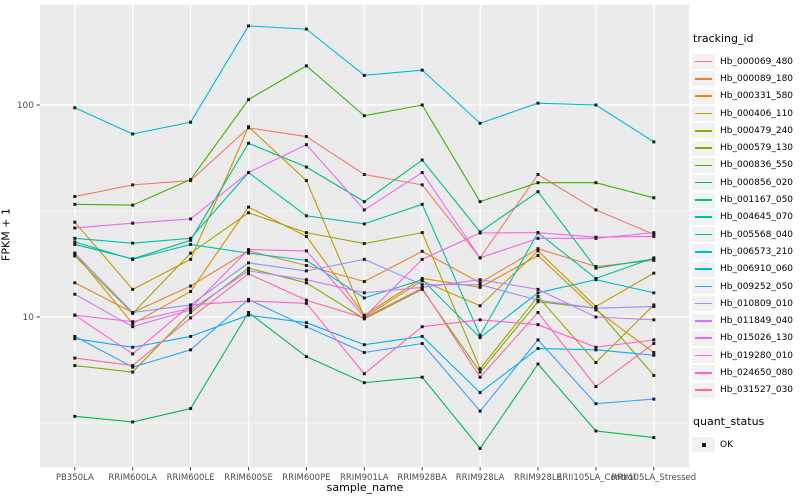 This screenshot has height=500, width=800. Describe the element at coordinates (745, 320) in the screenshot. I see `legend-item-Hb_011849_040: Hb_011849_040` at that location.